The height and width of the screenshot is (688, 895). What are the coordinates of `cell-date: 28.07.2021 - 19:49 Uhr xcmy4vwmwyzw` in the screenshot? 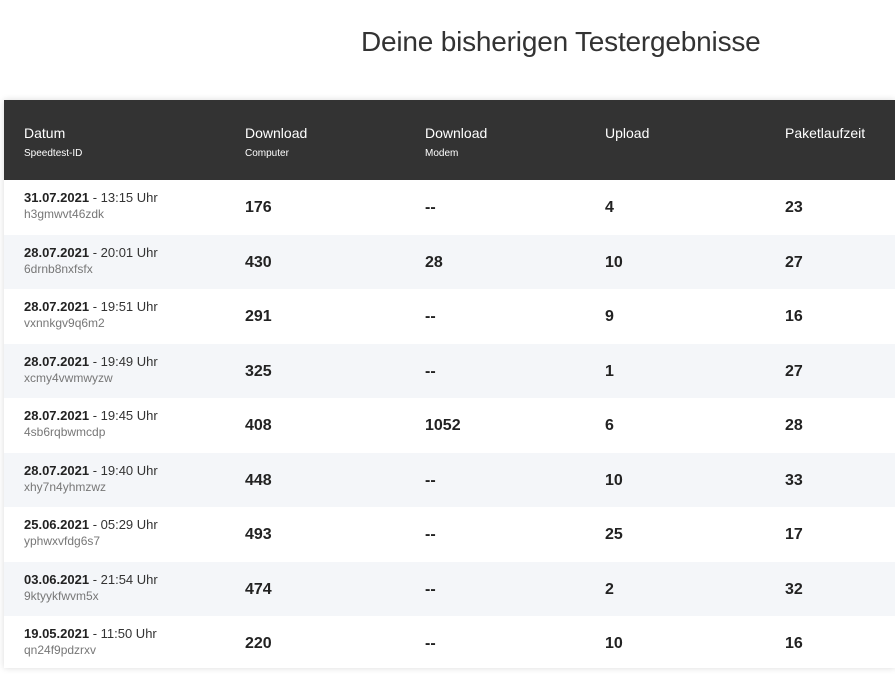 It's located at (91, 369).